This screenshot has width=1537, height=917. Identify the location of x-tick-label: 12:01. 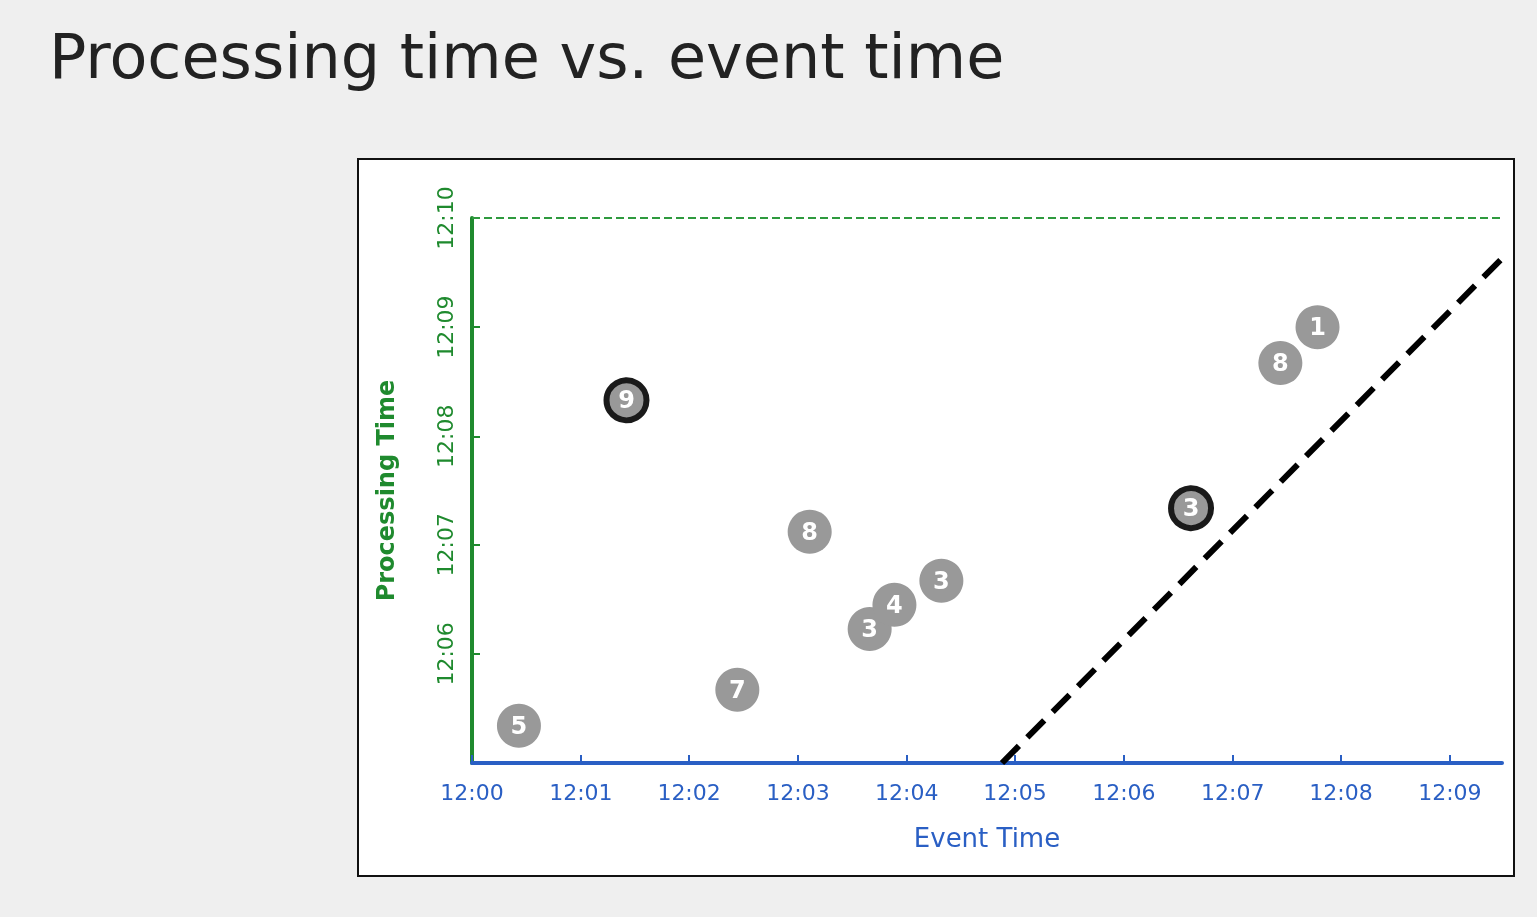
(581, 792).